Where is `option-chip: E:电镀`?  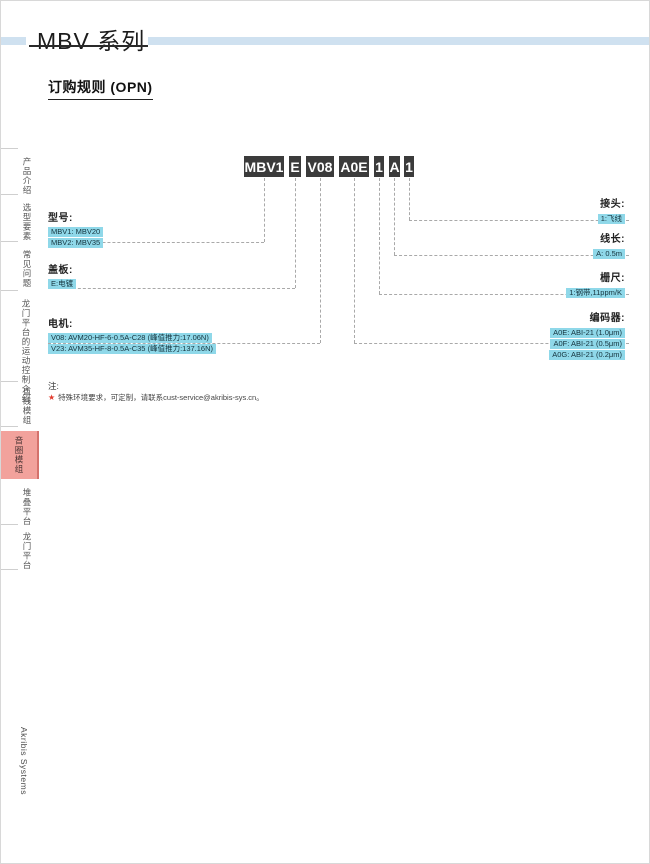 option-chip: E:电镀 is located at coordinates (62, 284).